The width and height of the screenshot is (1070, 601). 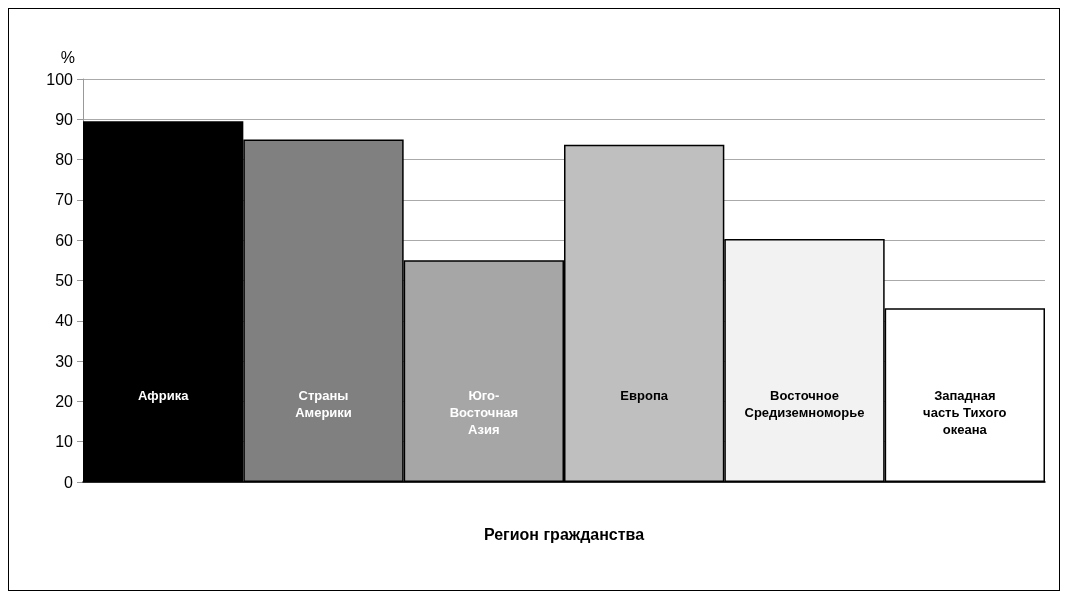 I want to click on x-tick-label: Европа, so click(x=644, y=395).